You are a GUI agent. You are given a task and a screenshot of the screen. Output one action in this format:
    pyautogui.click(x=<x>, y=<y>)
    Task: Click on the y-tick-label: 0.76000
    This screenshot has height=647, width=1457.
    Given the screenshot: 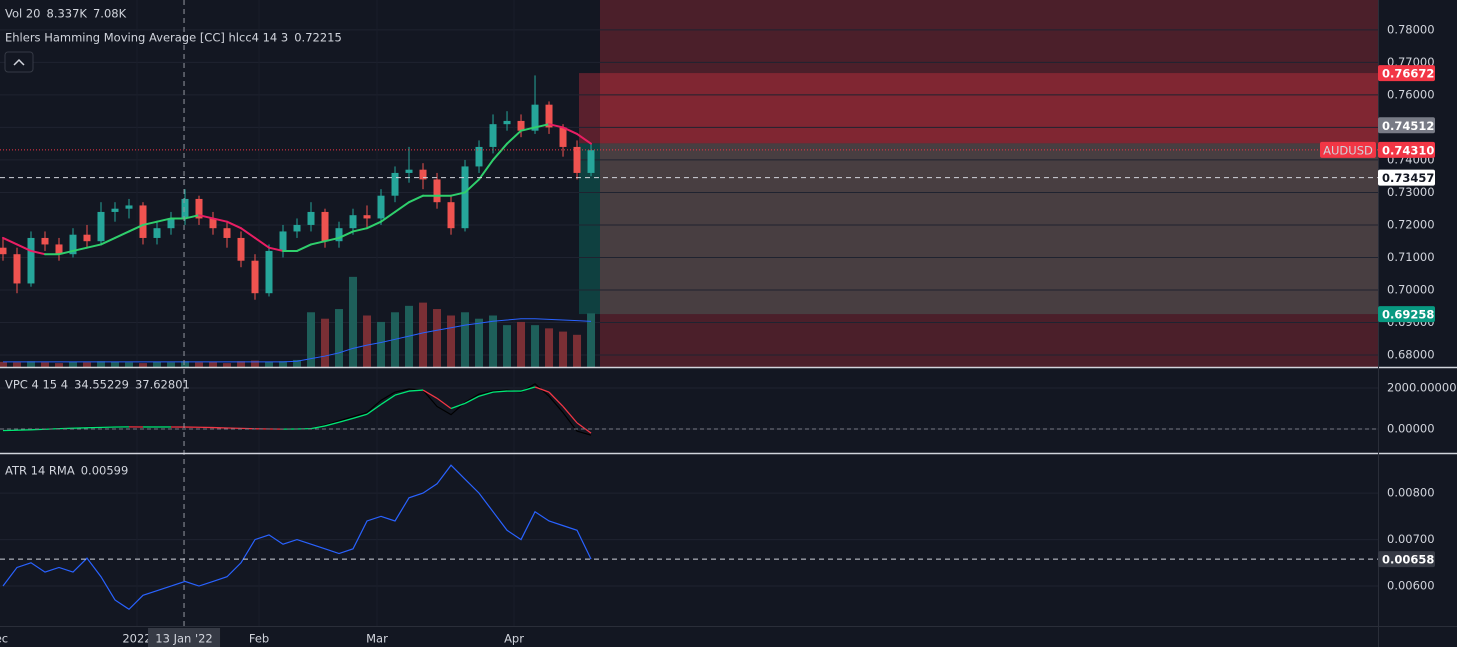 What is the action you would take?
    pyautogui.click(x=1411, y=94)
    